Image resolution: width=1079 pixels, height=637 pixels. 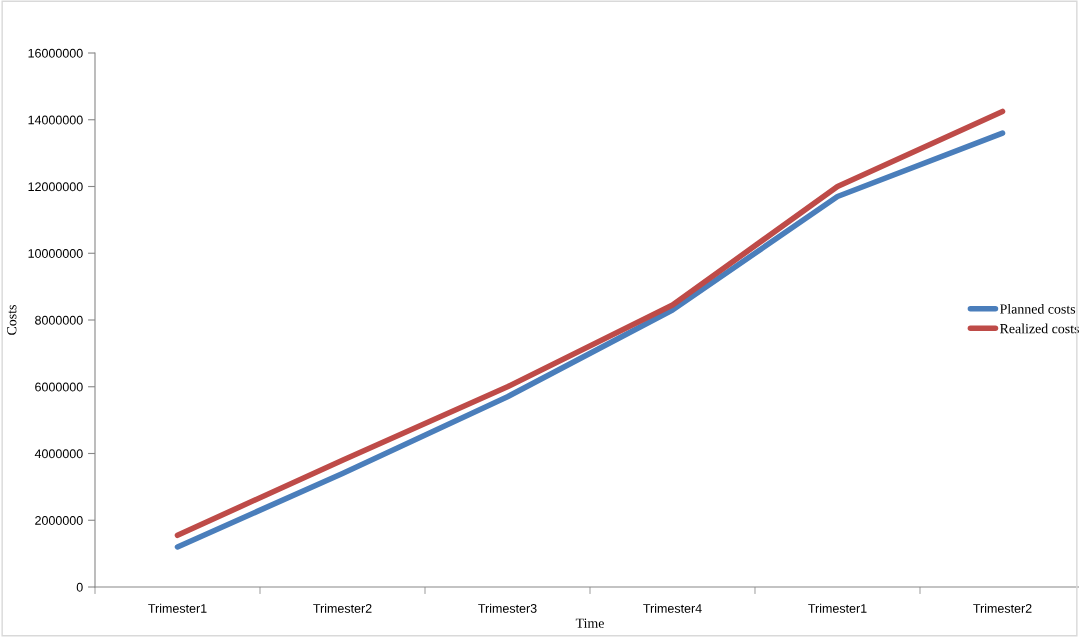 I want to click on y-tick-label: 14000000, so click(x=55, y=120).